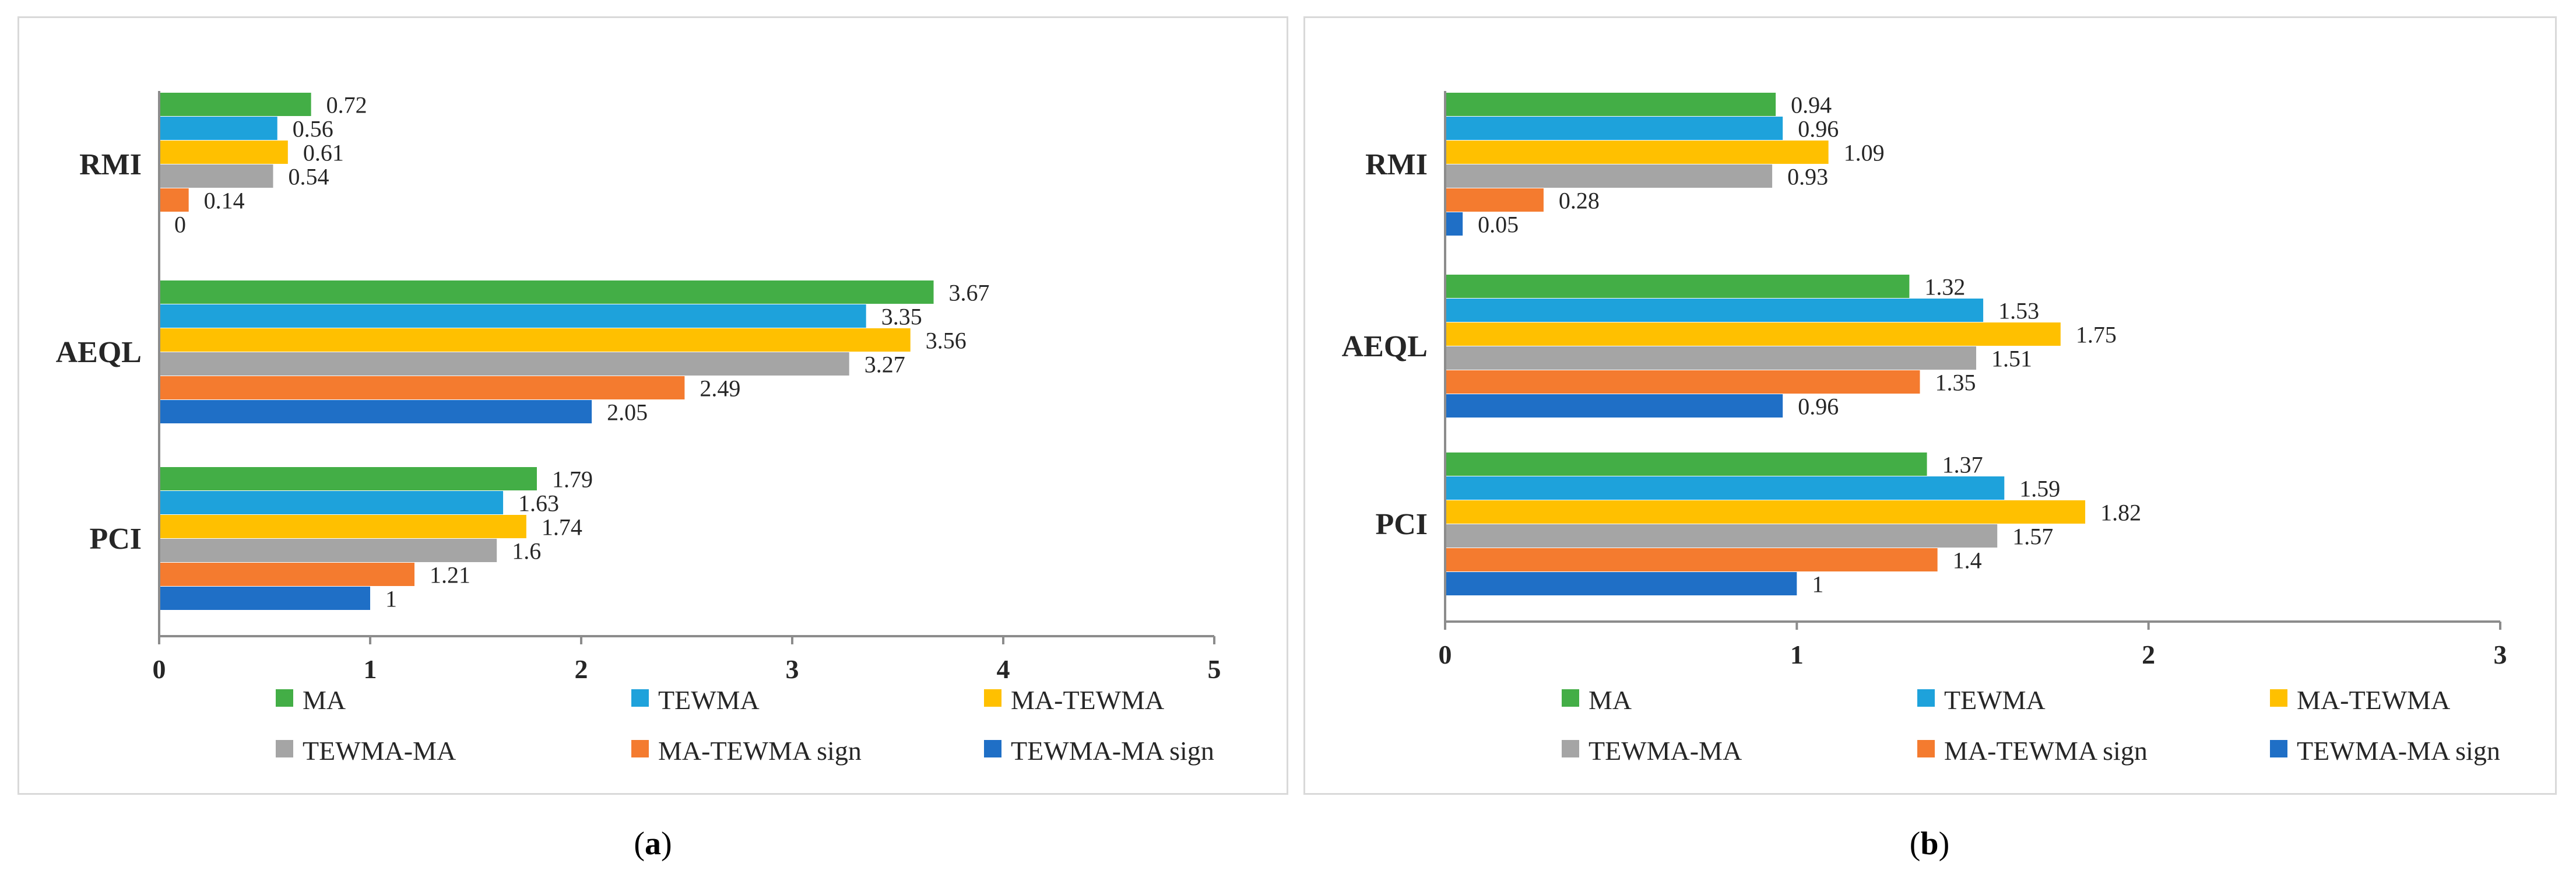  What do you see at coordinates (901, 317) in the screenshot?
I see `data-label: 3.35` at bounding box center [901, 317].